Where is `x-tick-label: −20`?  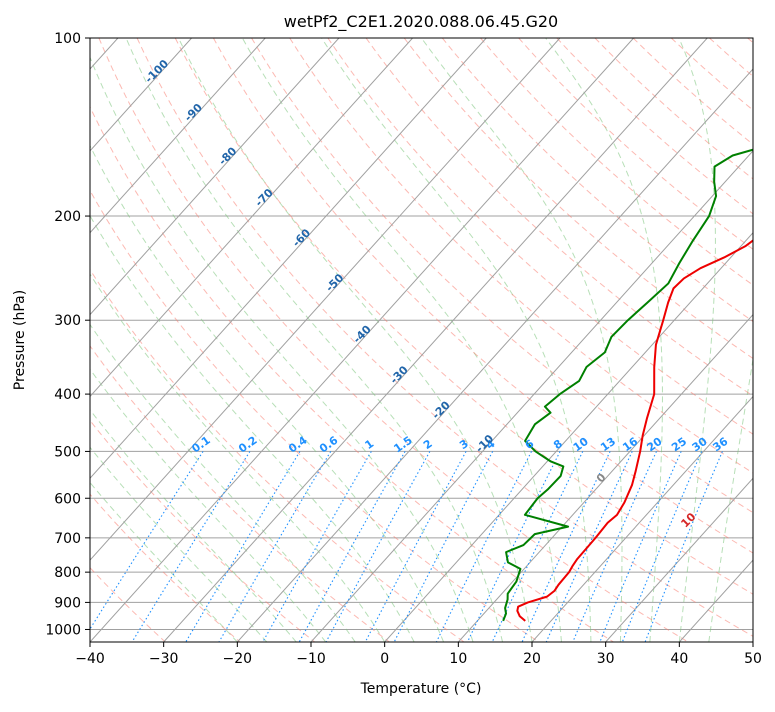 x-tick-label: −20 is located at coordinates (238, 659).